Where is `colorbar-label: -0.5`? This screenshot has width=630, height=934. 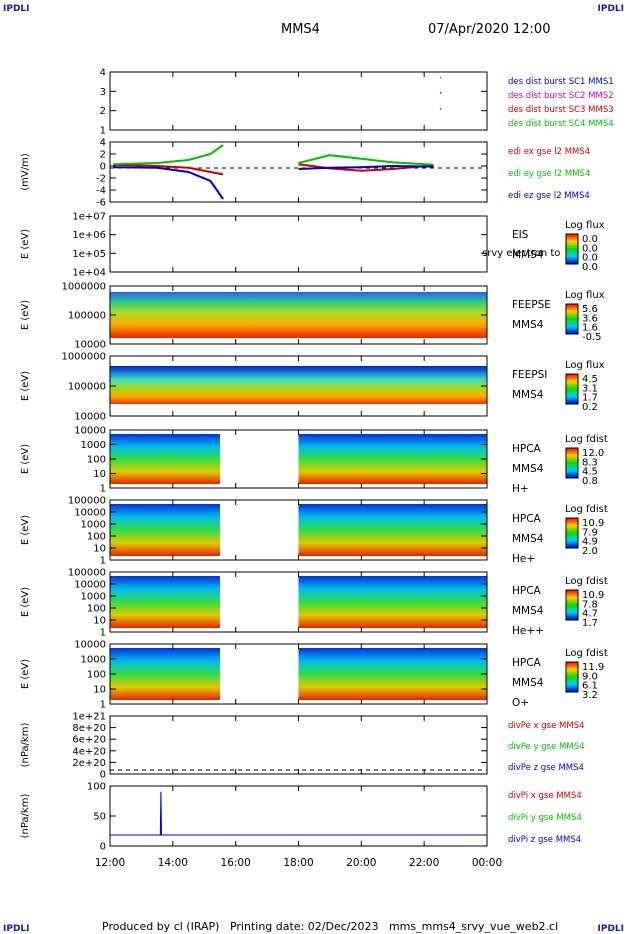
colorbar-label: -0.5 is located at coordinates (592, 337).